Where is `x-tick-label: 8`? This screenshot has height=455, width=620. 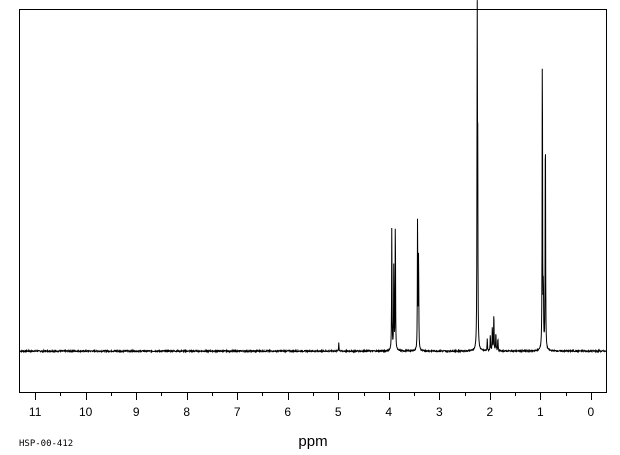 x-tick-label: 8 is located at coordinates (186, 412).